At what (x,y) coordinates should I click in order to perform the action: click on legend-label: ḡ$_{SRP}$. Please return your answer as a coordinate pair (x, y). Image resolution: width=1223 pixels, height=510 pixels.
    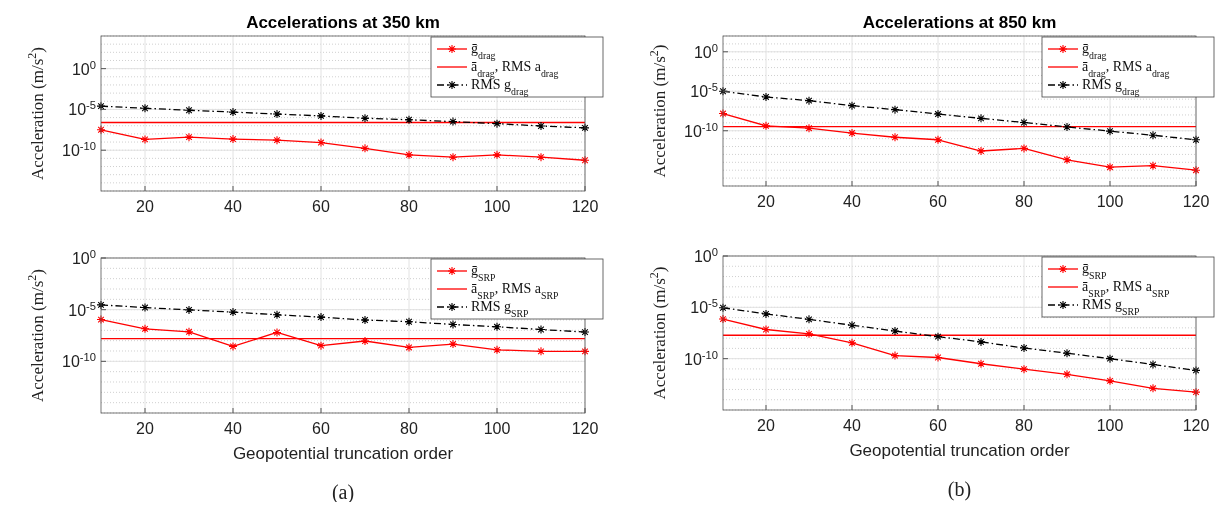
    Looking at the image, I should click on (1094, 271).